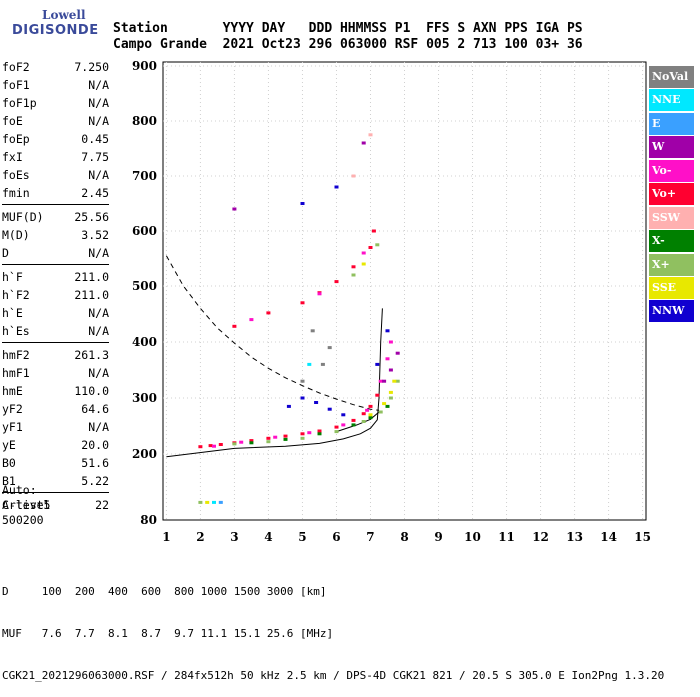  Describe the element at coordinates (55, 253) in the screenshot. I see `param-row: D N/A` at that location.